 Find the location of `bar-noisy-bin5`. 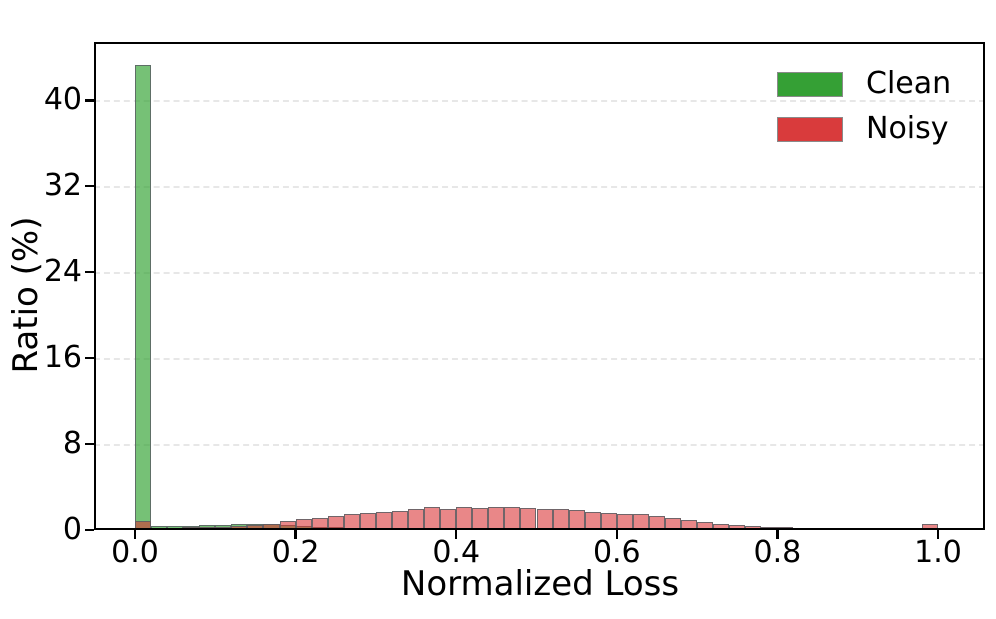

bar-noisy-bin5 is located at coordinates (223, 528).